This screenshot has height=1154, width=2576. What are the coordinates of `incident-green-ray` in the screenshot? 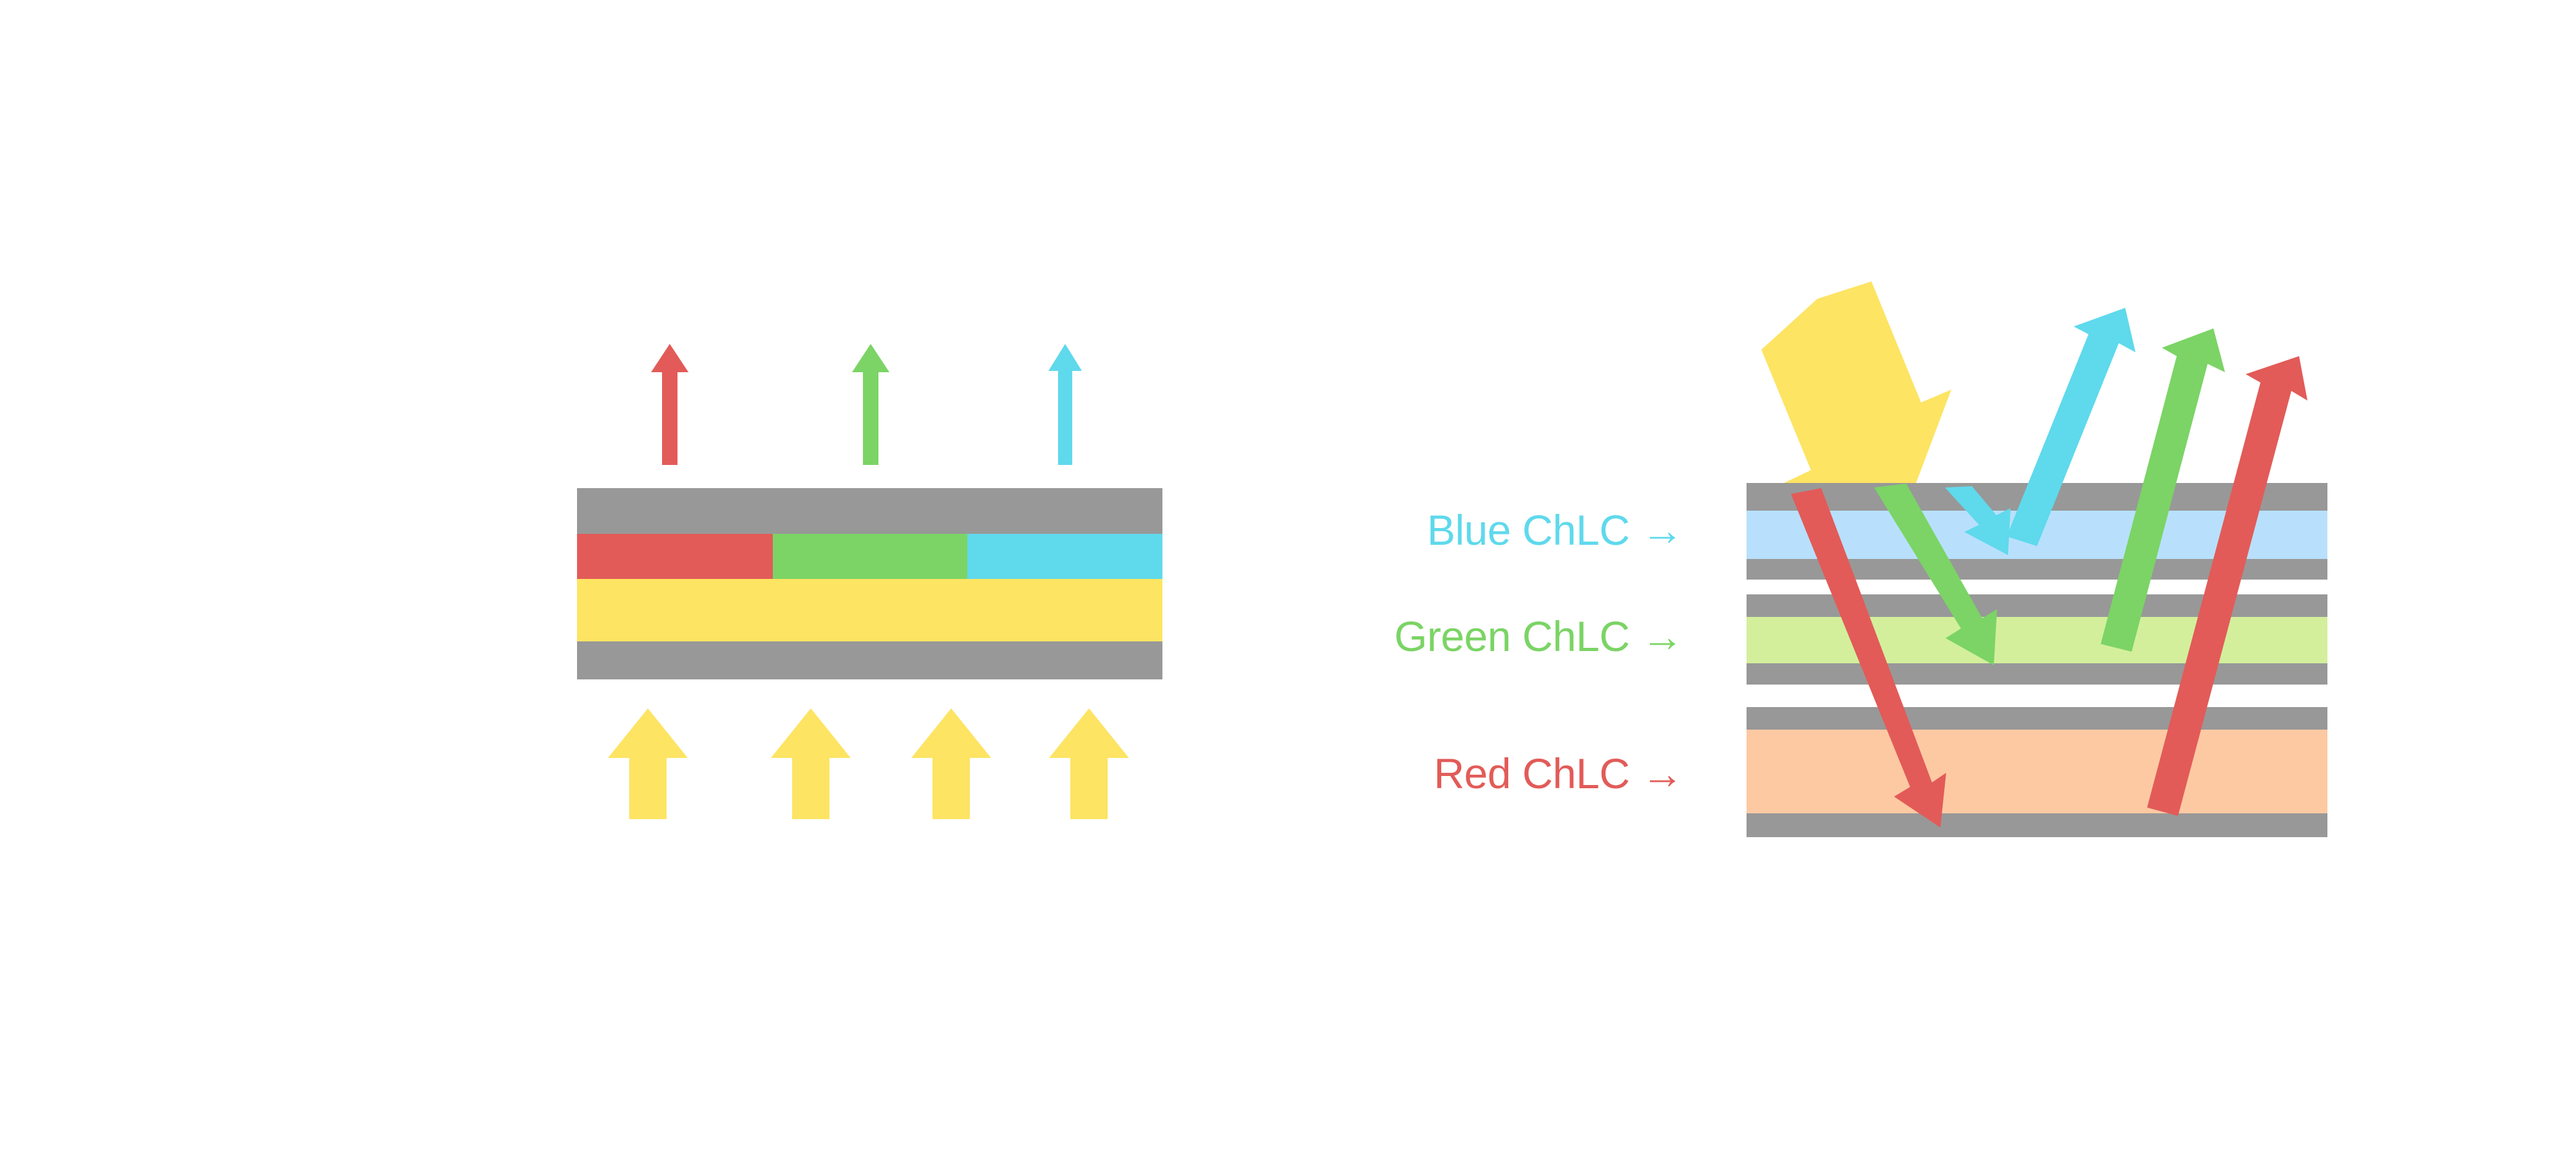 It's located at (1935, 574).